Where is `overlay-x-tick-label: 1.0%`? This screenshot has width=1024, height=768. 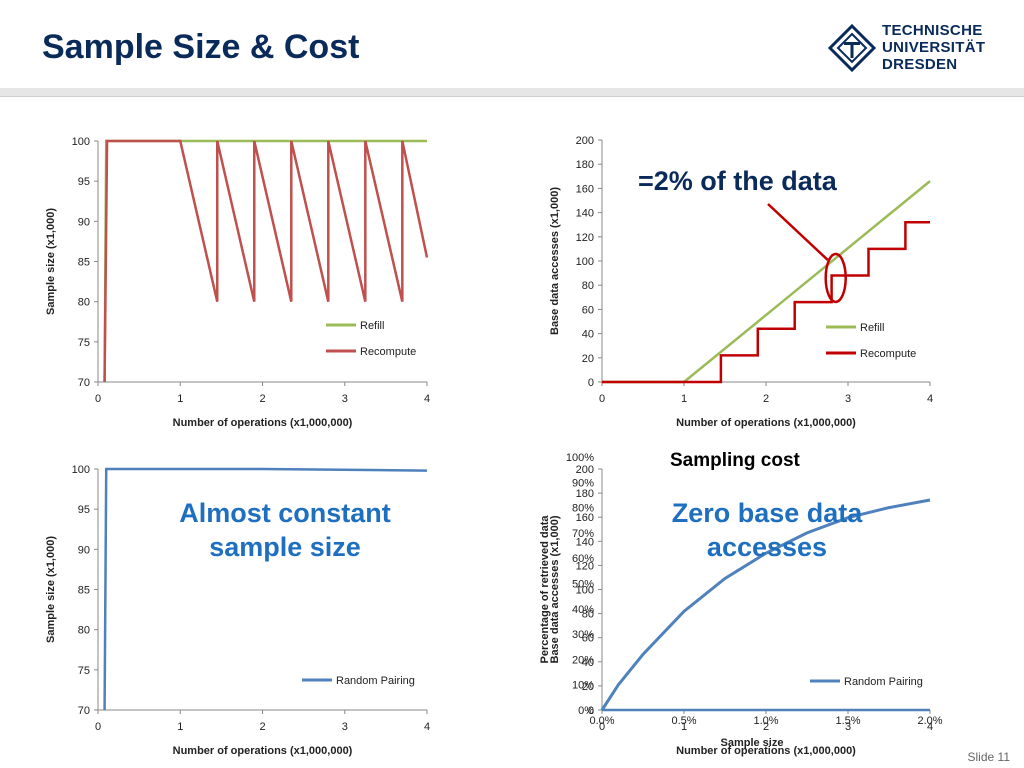 overlay-x-tick-label: 1.0% is located at coordinates (765, 721).